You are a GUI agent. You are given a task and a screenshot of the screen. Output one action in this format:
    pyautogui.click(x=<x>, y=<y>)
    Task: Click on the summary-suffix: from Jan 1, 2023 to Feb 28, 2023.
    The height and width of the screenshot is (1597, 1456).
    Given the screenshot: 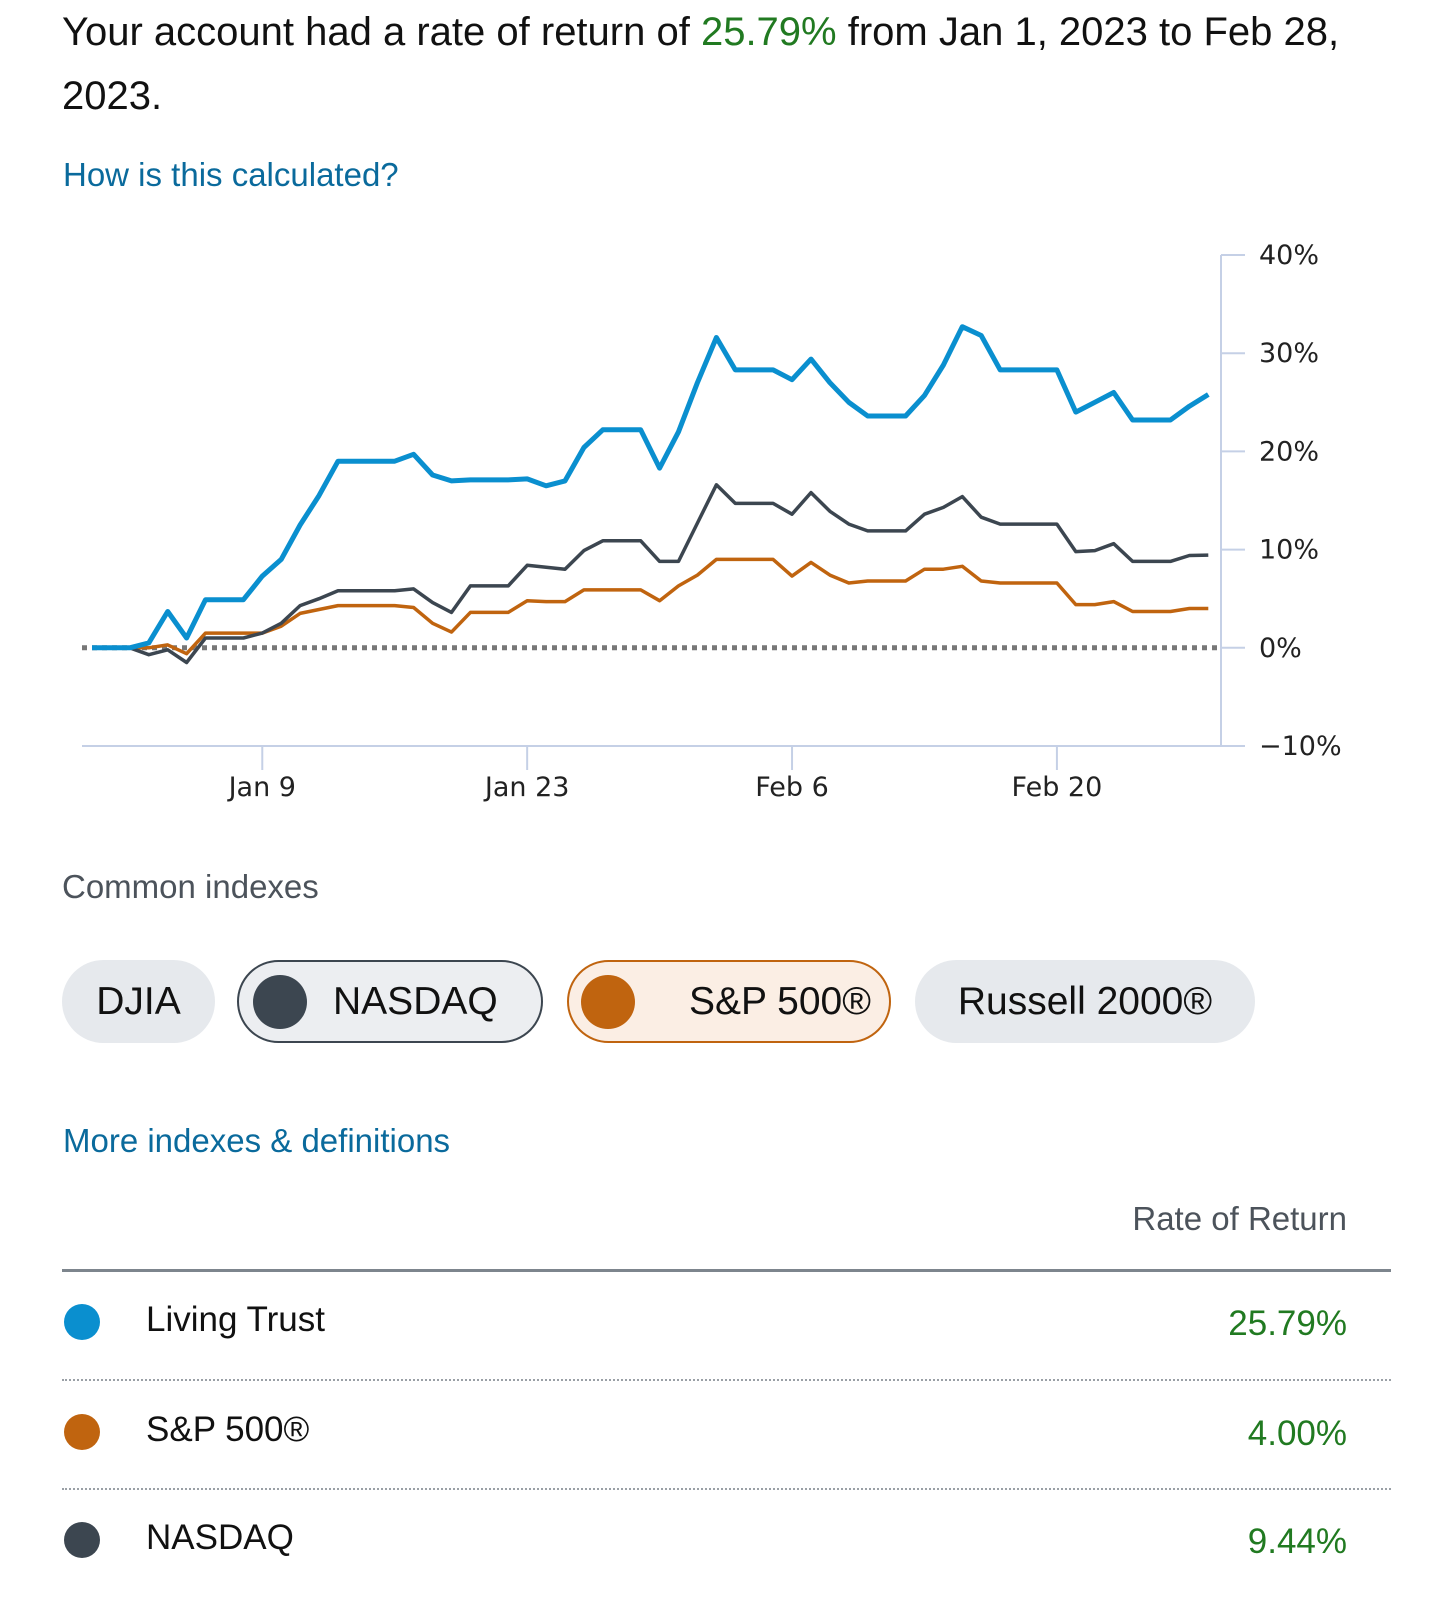 What is the action you would take?
    pyautogui.click(x=701, y=64)
    